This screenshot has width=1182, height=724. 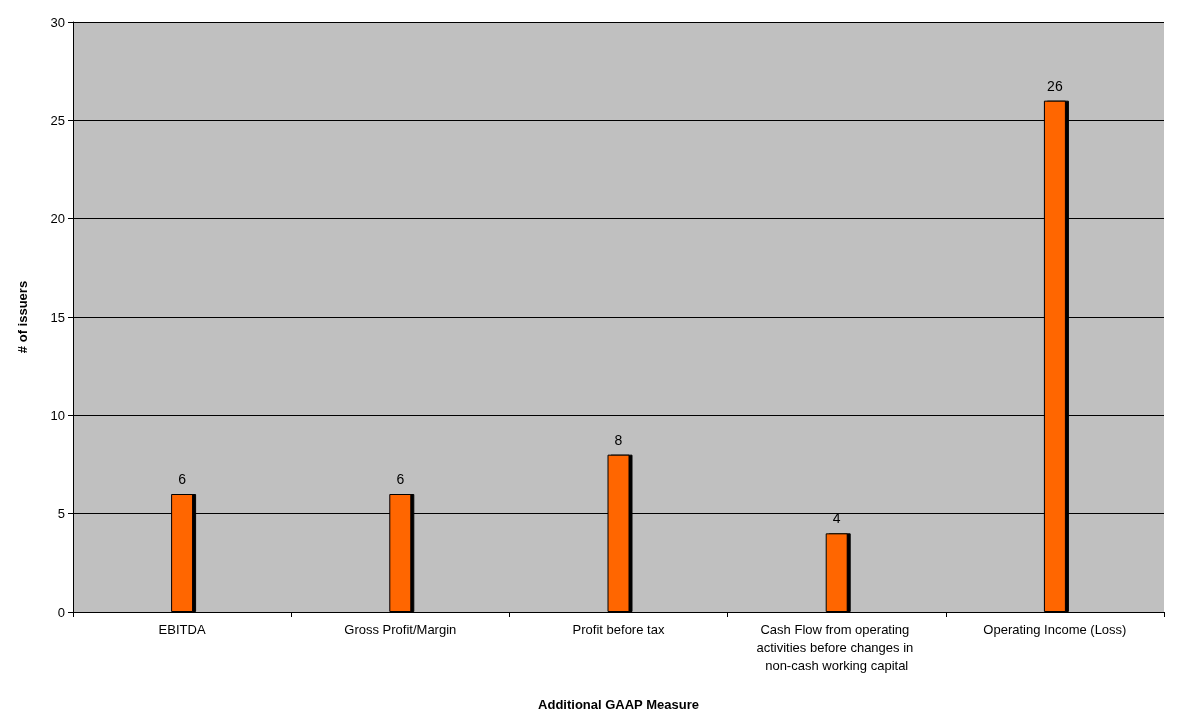 I want to click on y-tick-label: 15, so click(x=57, y=317).